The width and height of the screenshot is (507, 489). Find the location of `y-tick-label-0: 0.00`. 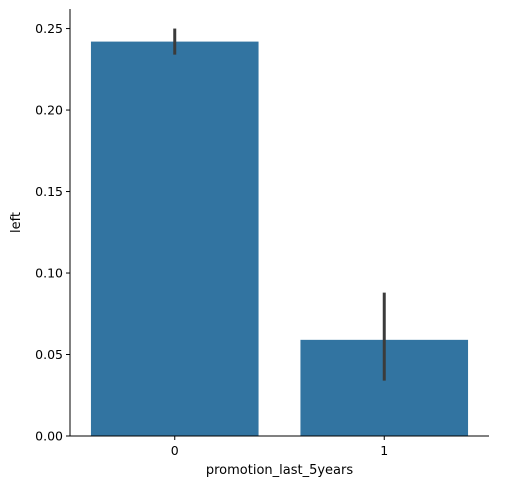

y-tick-label-0: 0.00 is located at coordinates (49, 436).